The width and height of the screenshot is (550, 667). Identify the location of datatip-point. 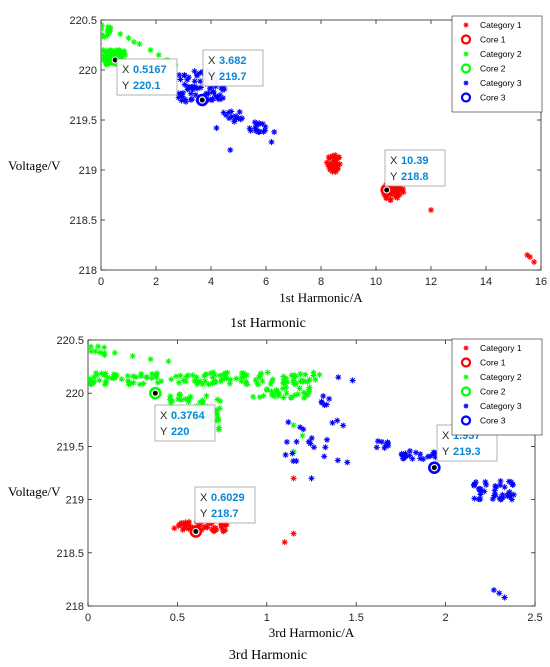
(155, 393).